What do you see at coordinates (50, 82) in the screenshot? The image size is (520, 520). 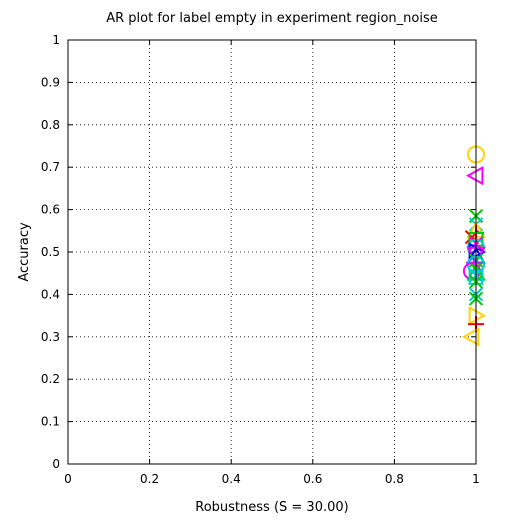 I see `y-tick-label: 0.9` at bounding box center [50, 82].